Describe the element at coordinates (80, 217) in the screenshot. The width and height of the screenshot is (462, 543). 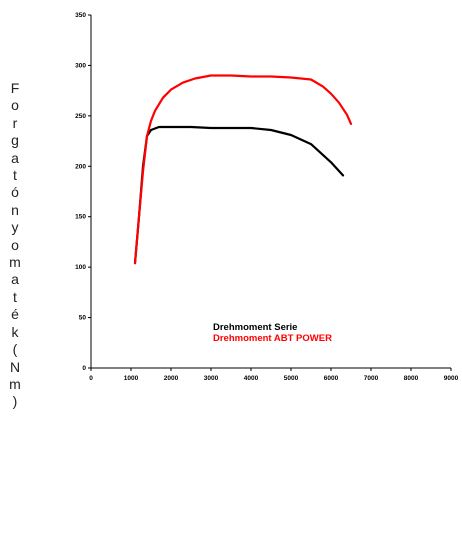
I see `y-tick-label: 150` at that location.